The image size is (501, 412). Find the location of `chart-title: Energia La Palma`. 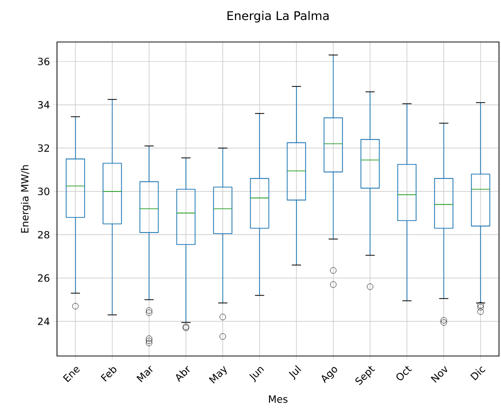

chart-title: Energia La Palma is located at coordinates (278, 16).